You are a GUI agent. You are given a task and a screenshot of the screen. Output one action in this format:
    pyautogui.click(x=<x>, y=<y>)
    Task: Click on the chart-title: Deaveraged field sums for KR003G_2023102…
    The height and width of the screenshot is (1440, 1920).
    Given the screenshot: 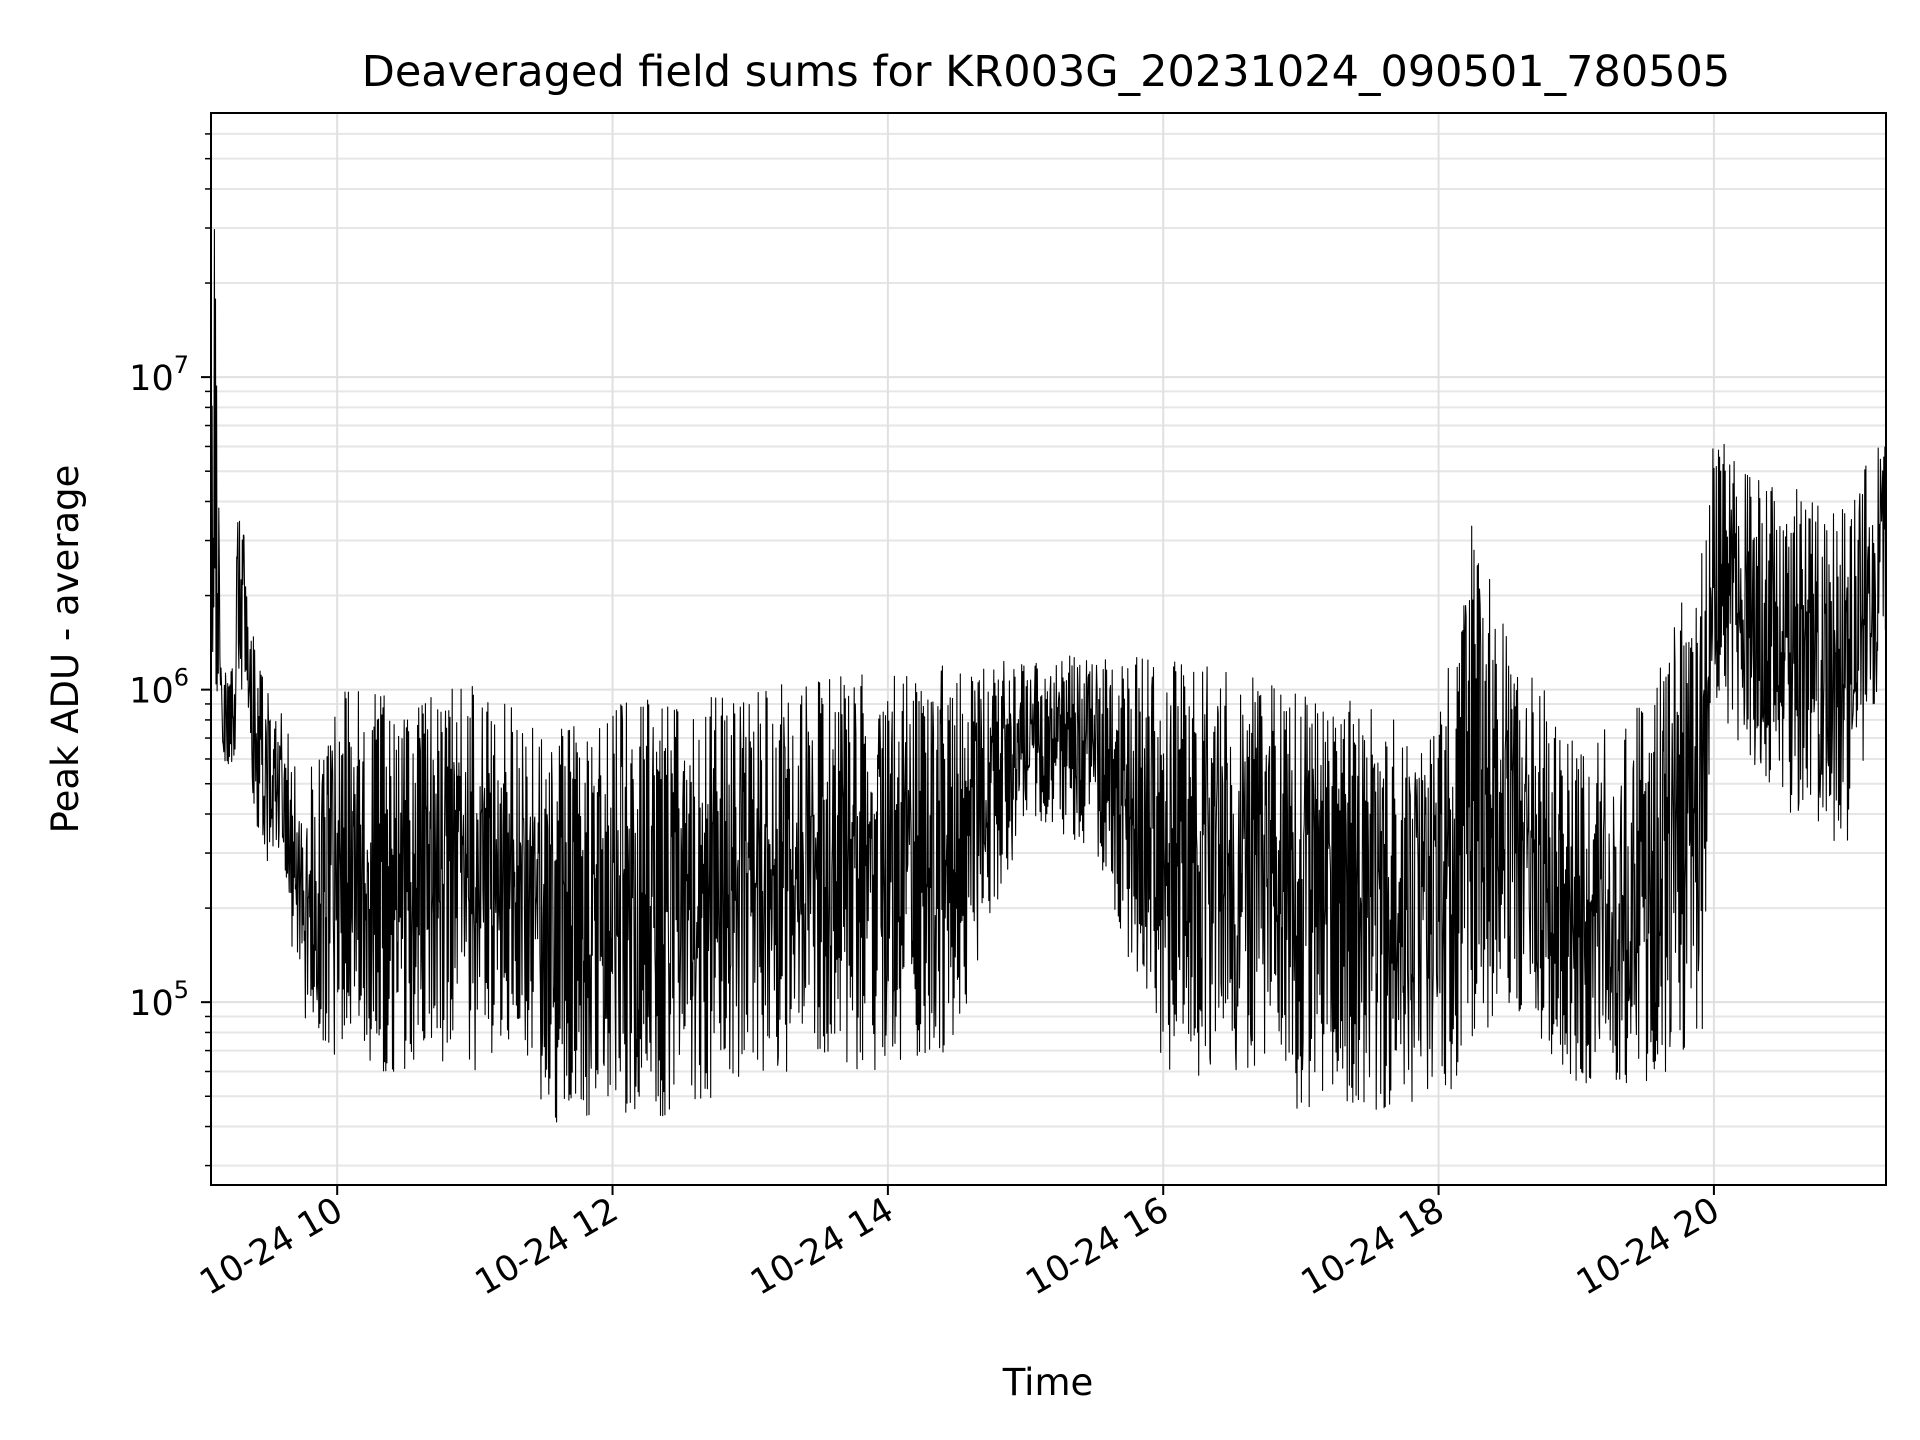 What is the action you would take?
    pyautogui.click(x=1046, y=72)
    